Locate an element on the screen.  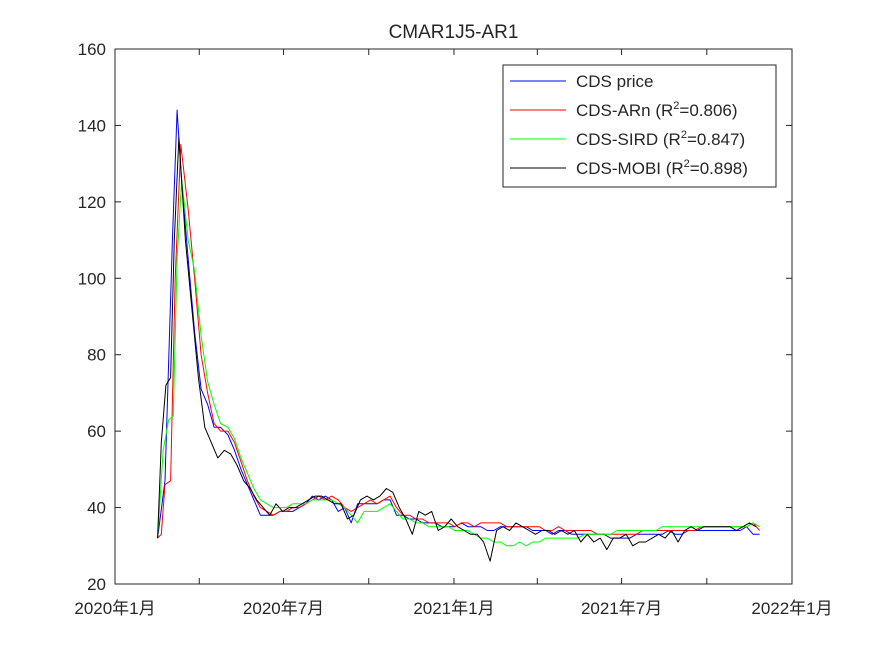
legend-label: CDS-MOBI (R2=0.898) is located at coordinates (662, 168).